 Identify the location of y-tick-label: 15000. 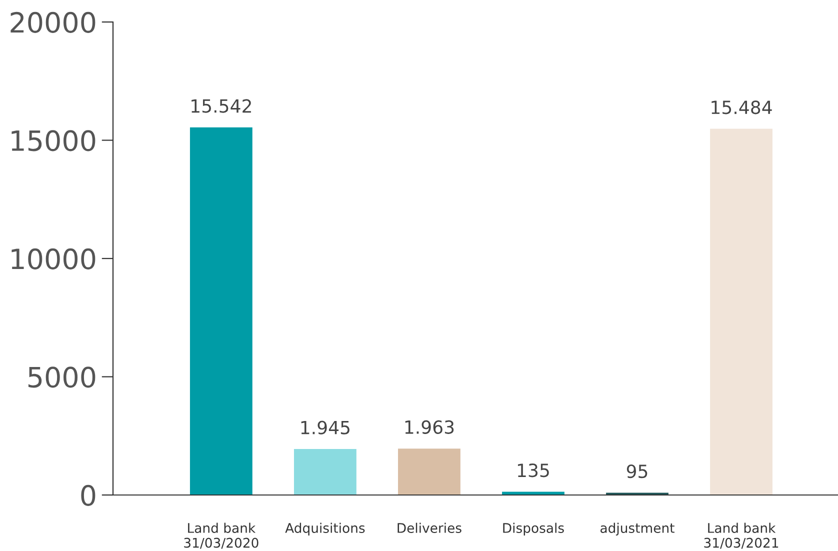
(54, 141).